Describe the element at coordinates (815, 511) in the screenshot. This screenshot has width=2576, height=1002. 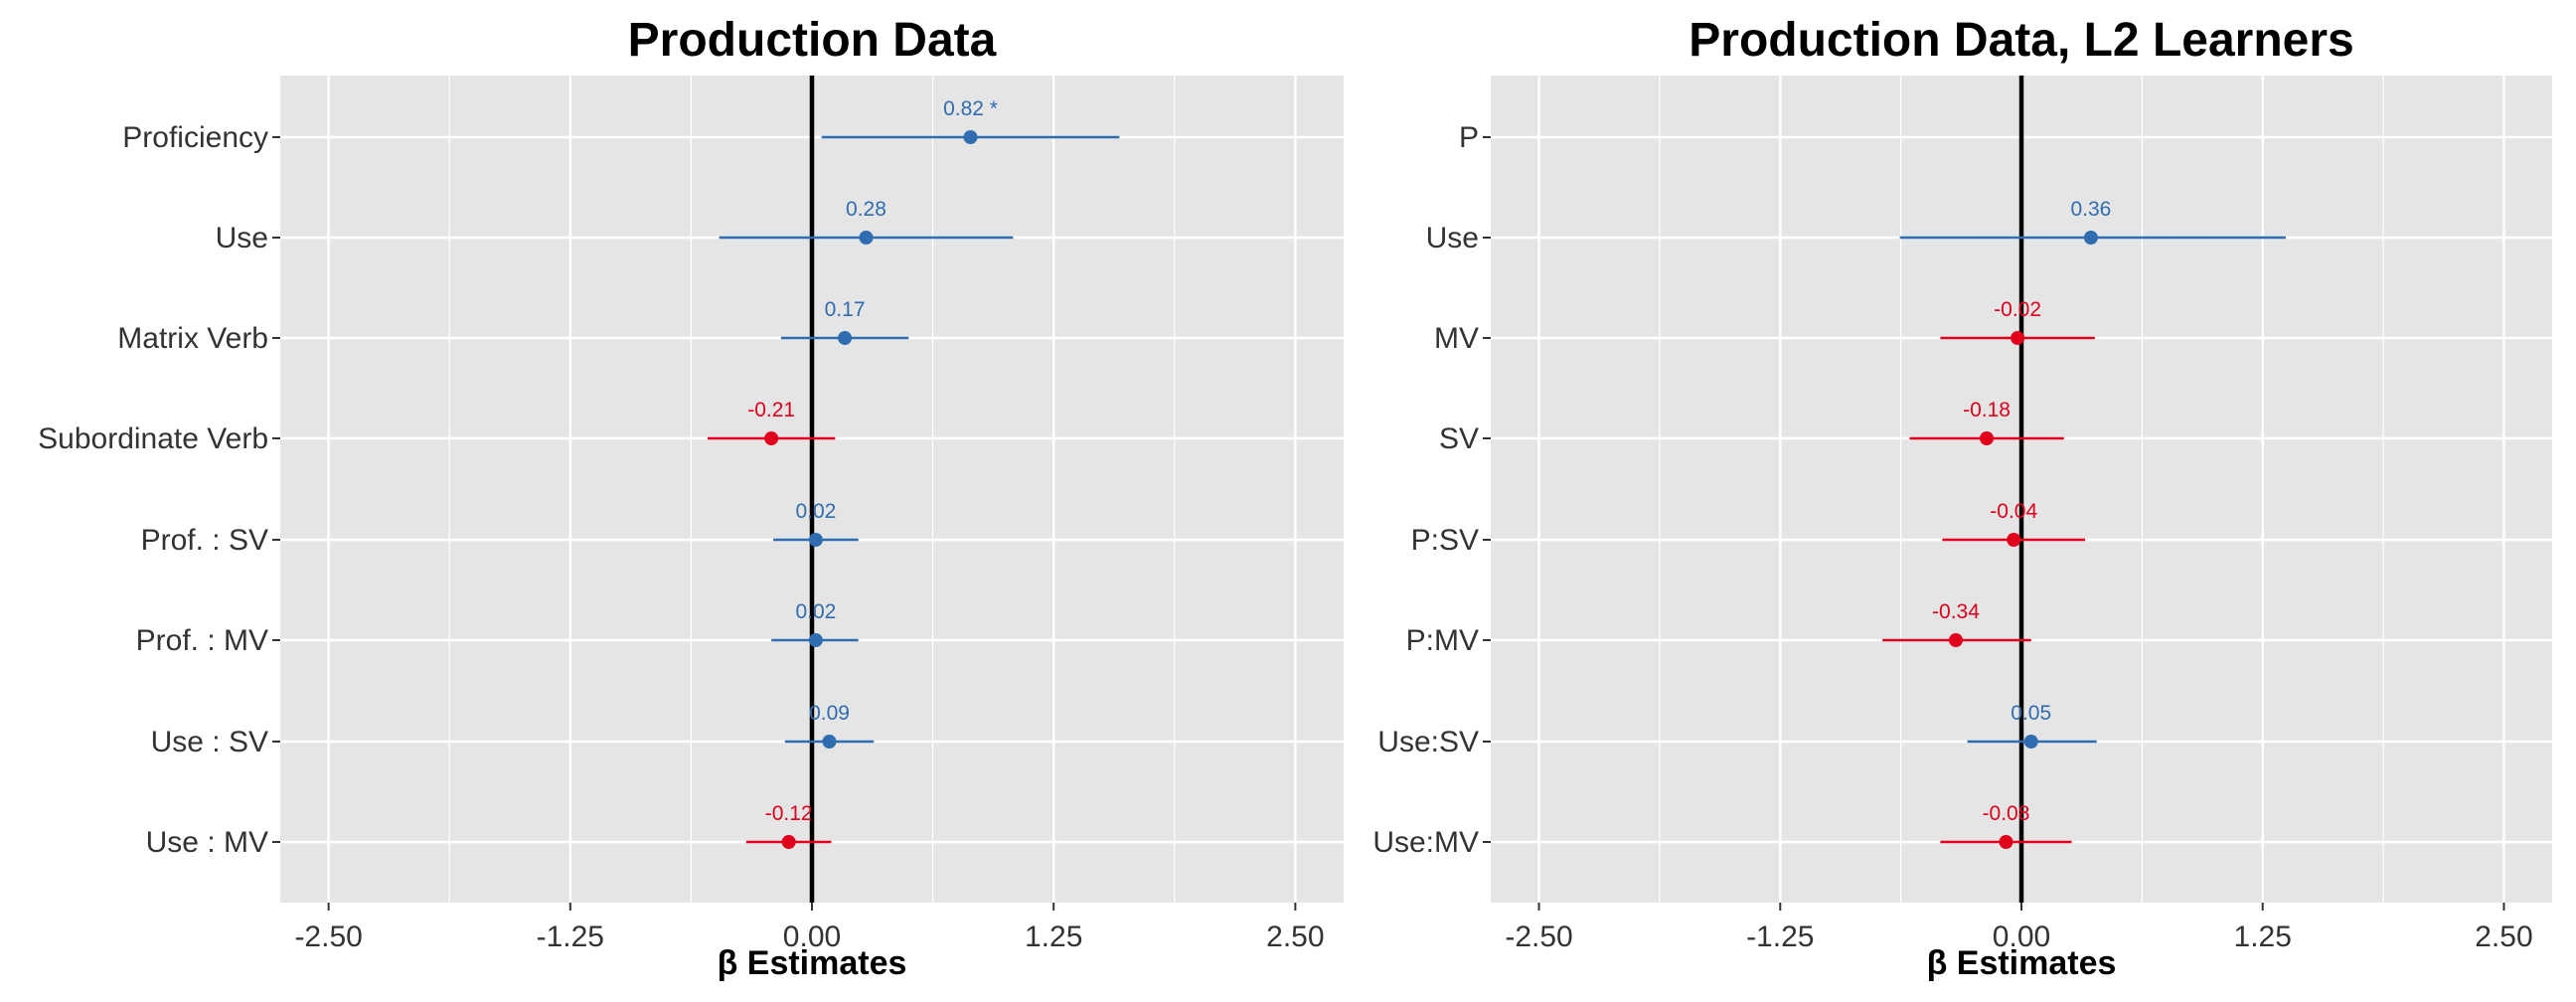
I see `estimate-label-prof-sv: 0.02` at that location.